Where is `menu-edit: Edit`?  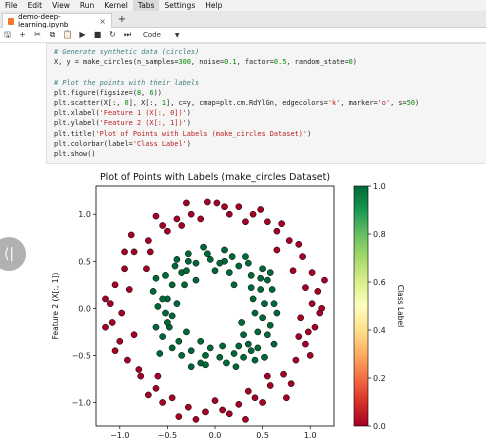
menu-edit: Edit is located at coordinates (35, 5).